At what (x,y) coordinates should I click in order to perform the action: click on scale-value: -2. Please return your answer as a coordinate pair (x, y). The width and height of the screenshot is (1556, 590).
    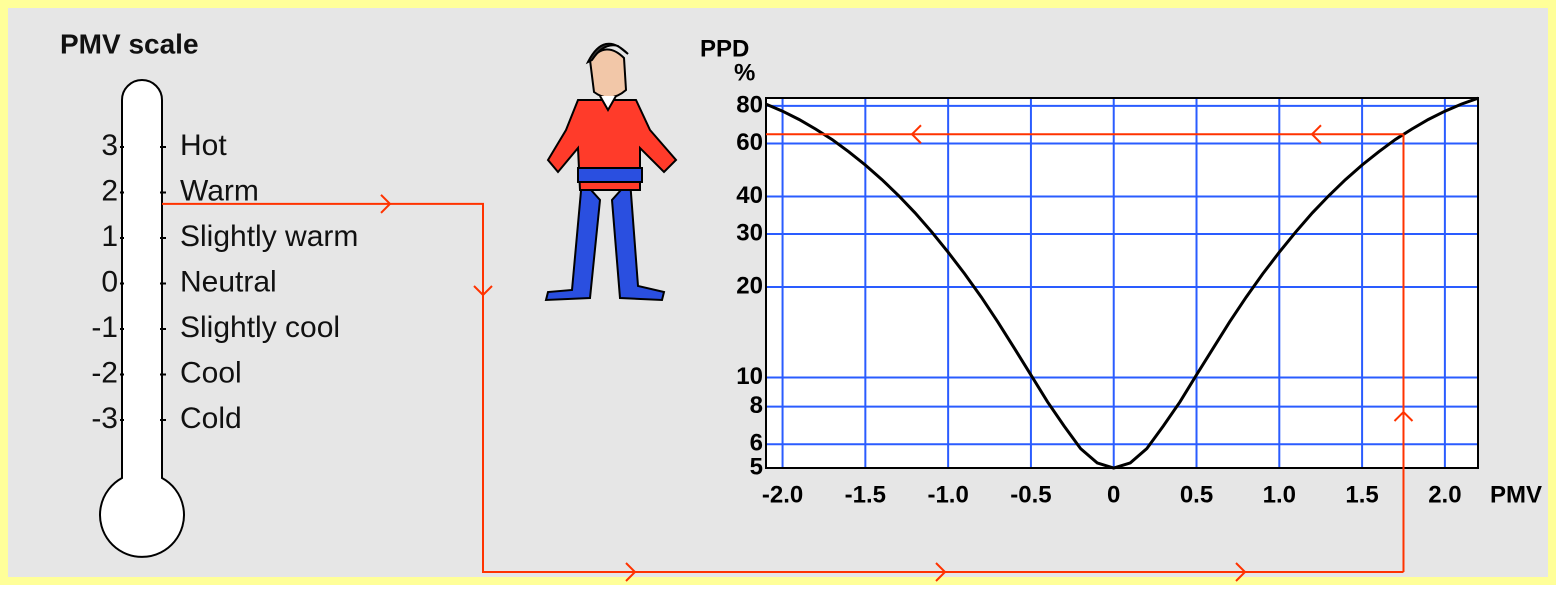
    Looking at the image, I should click on (104, 372).